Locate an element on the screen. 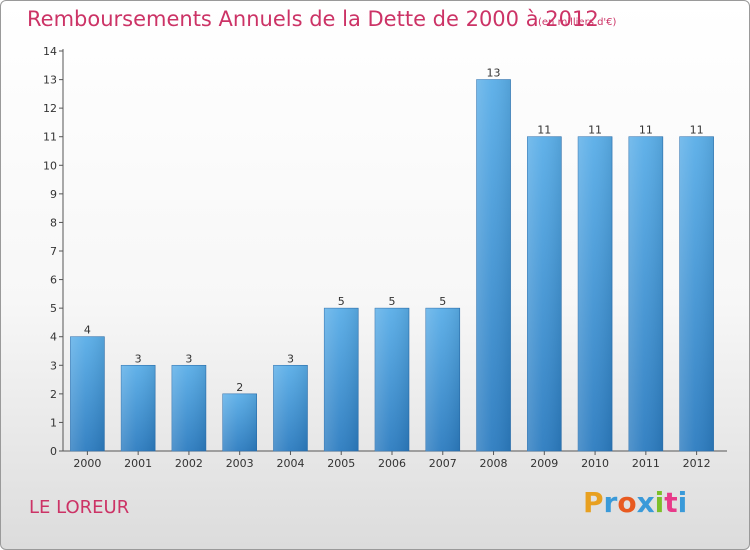 Image resolution: width=750 pixels, height=550 pixels. x-tick-label: 2003 is located at coordinates (240, 463).